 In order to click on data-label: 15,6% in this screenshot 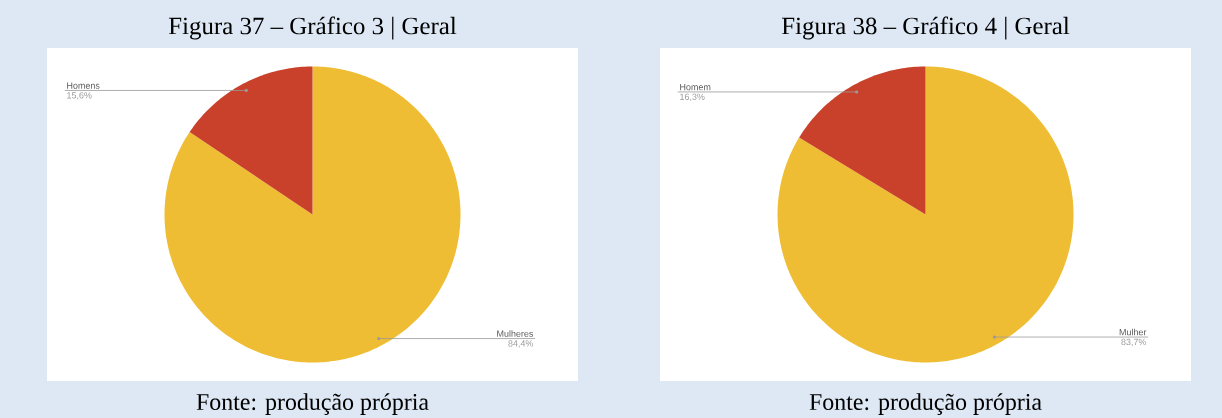, I will do `click(79, 96)`.